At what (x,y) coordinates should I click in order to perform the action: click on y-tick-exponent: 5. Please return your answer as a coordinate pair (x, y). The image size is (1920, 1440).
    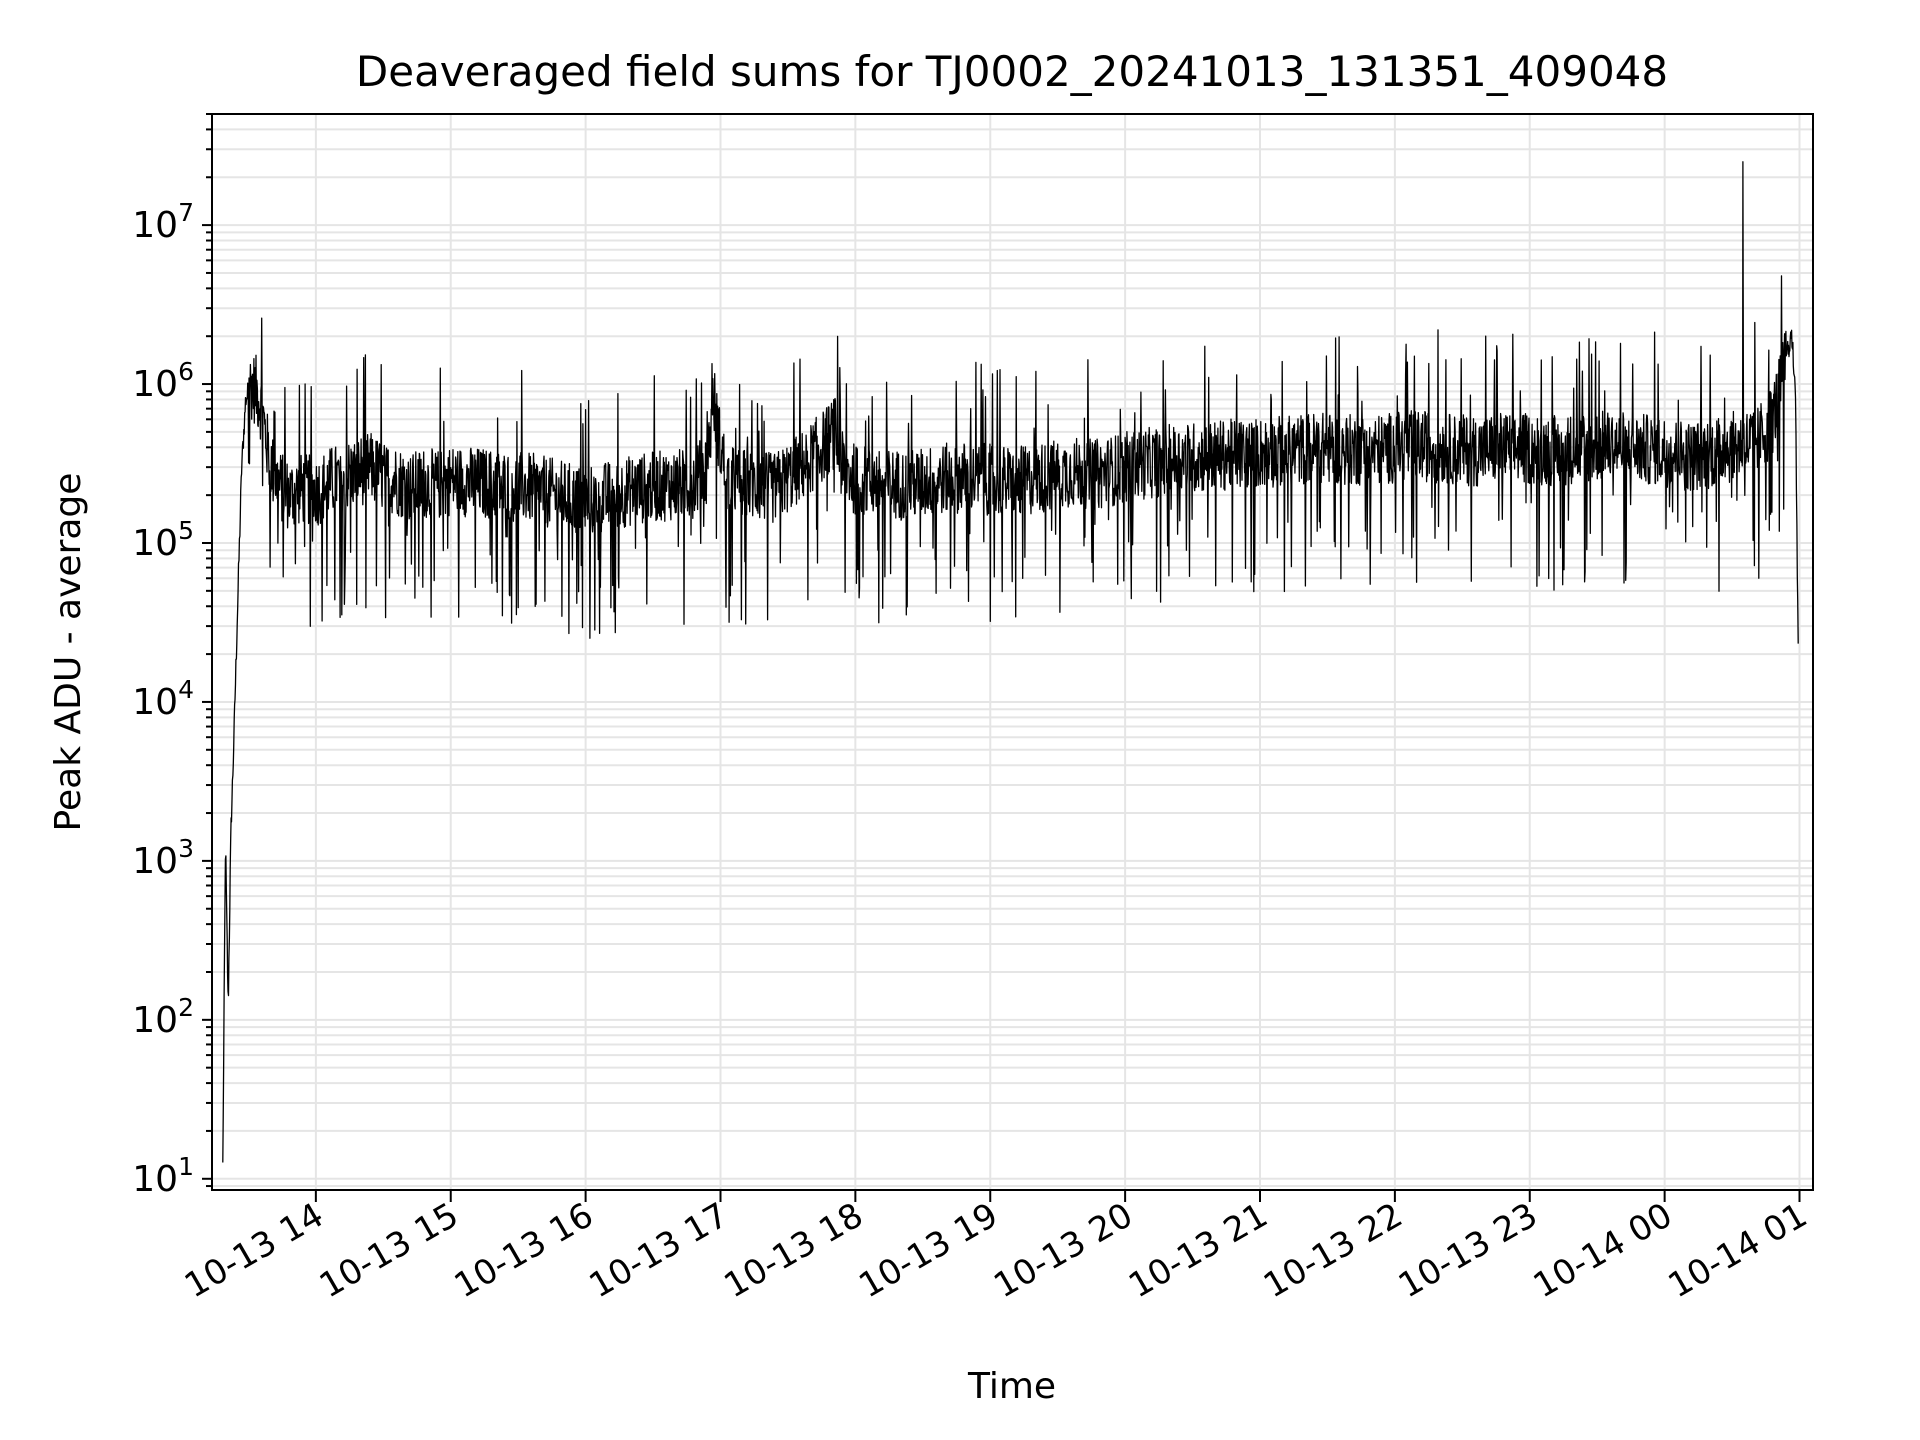
    Looking at the image, I should click on (186, 530).